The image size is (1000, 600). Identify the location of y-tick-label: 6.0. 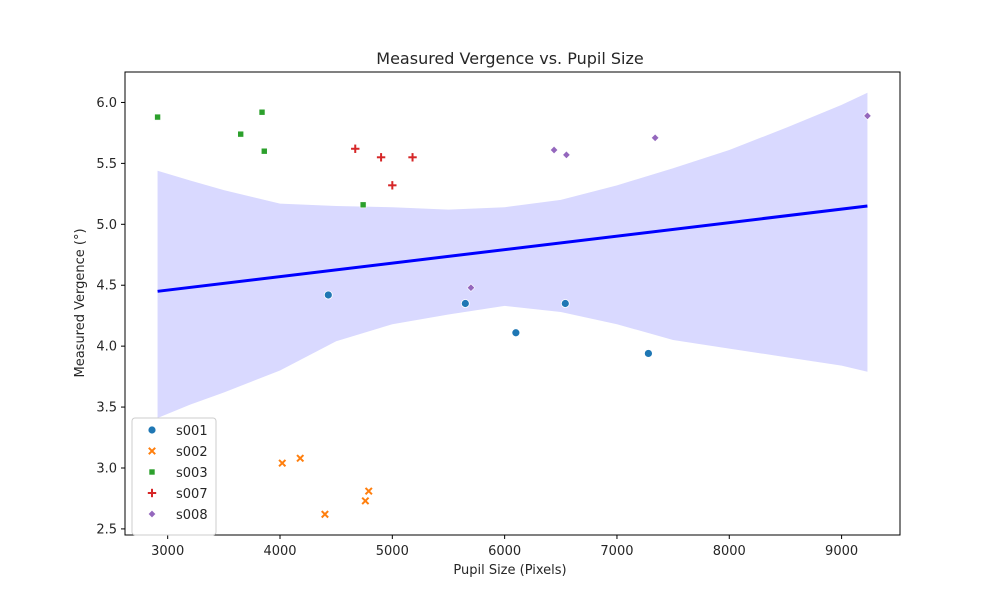
(106, 103).